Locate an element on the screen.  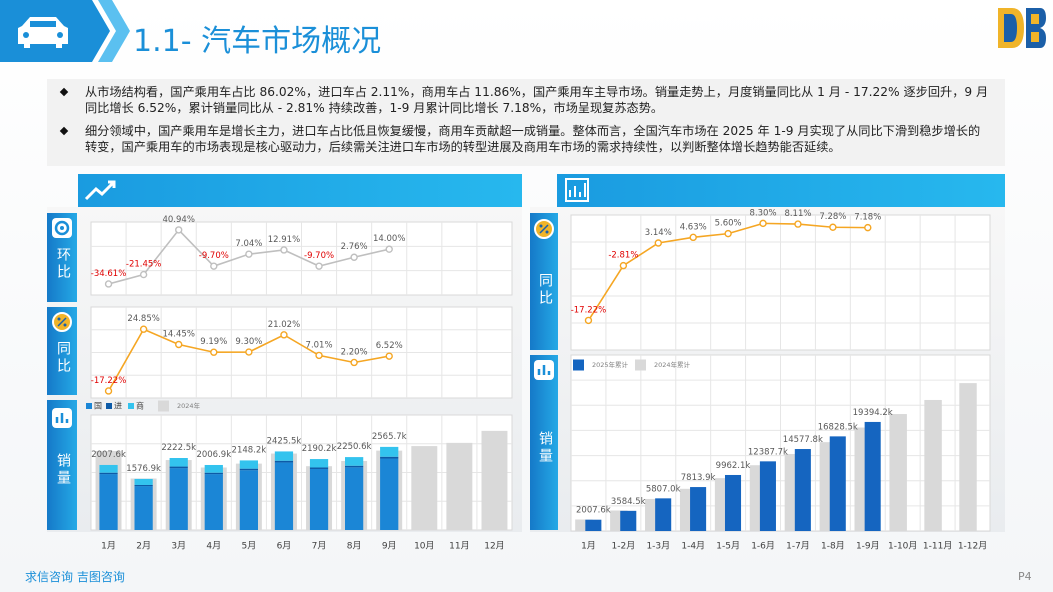
value-label: 2007.6k is located at coordinates (593, 511).